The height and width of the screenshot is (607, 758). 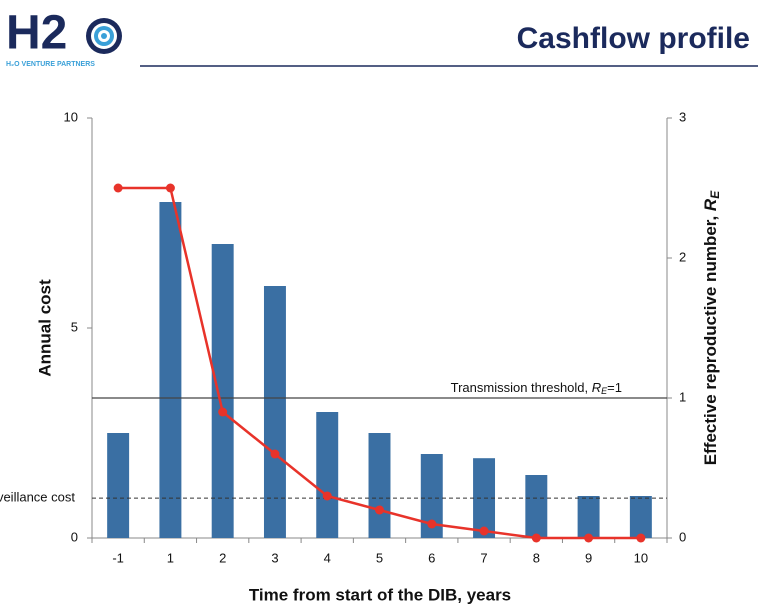 What do you see at coordinates (380, 594) in the screenshot?
I see `x-axis-label: Time from start of the DIB, years` at bounding box center [380, 594].